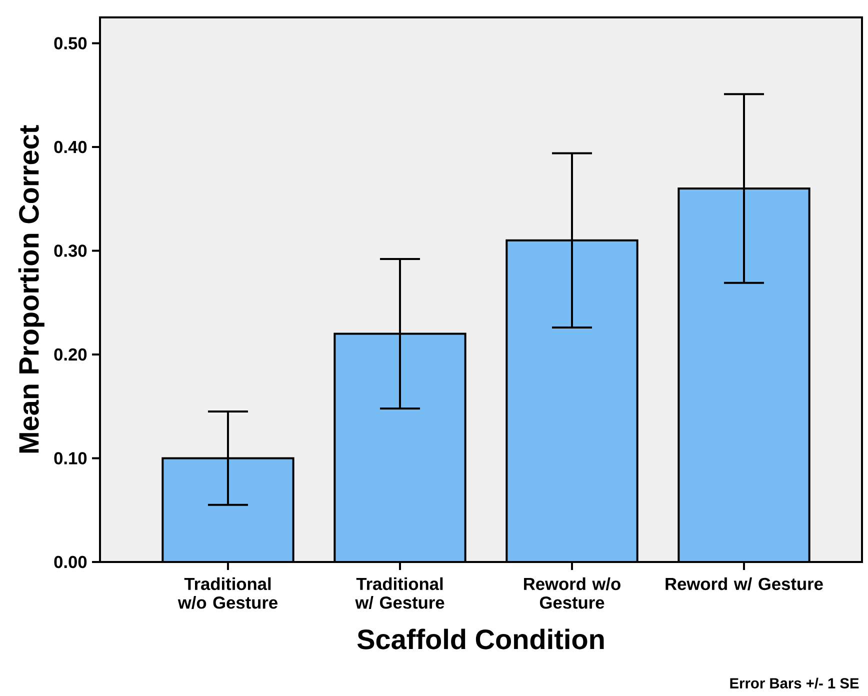 The width and height of the screenshot is (868, 696). Describe the element at coordinates (70, 43) in the screenshot. I see `y-tick-label: 0.50` at that location.